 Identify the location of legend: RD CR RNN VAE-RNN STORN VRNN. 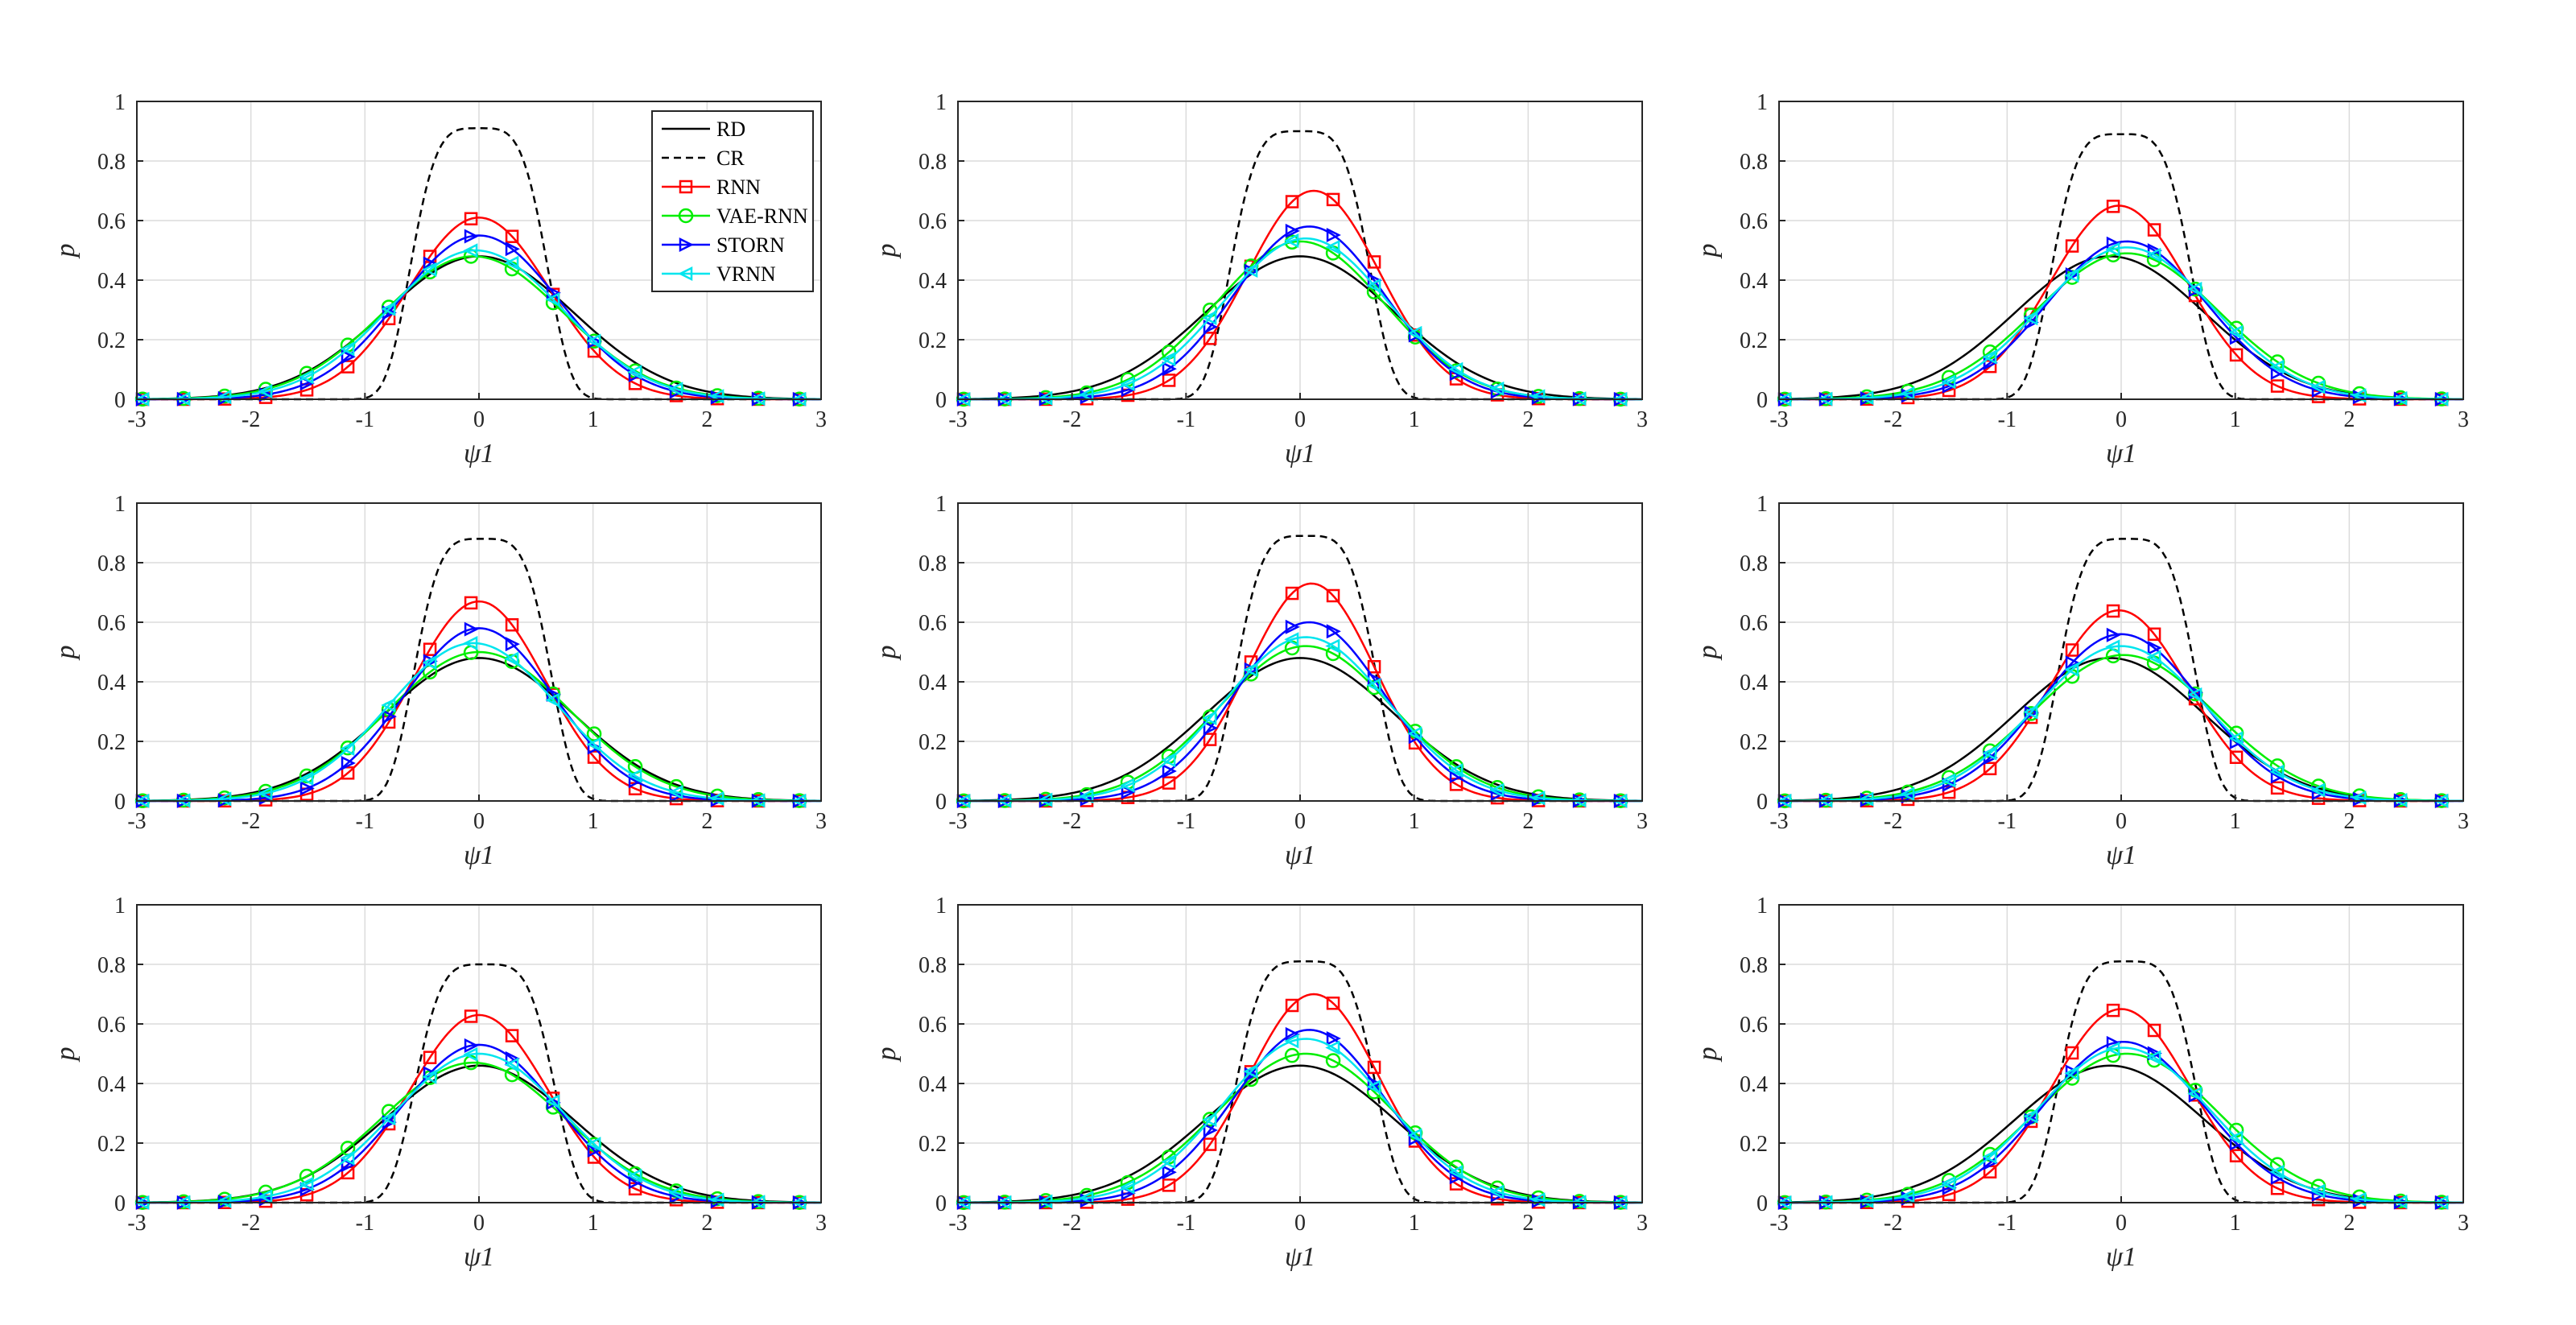
(732, 201).